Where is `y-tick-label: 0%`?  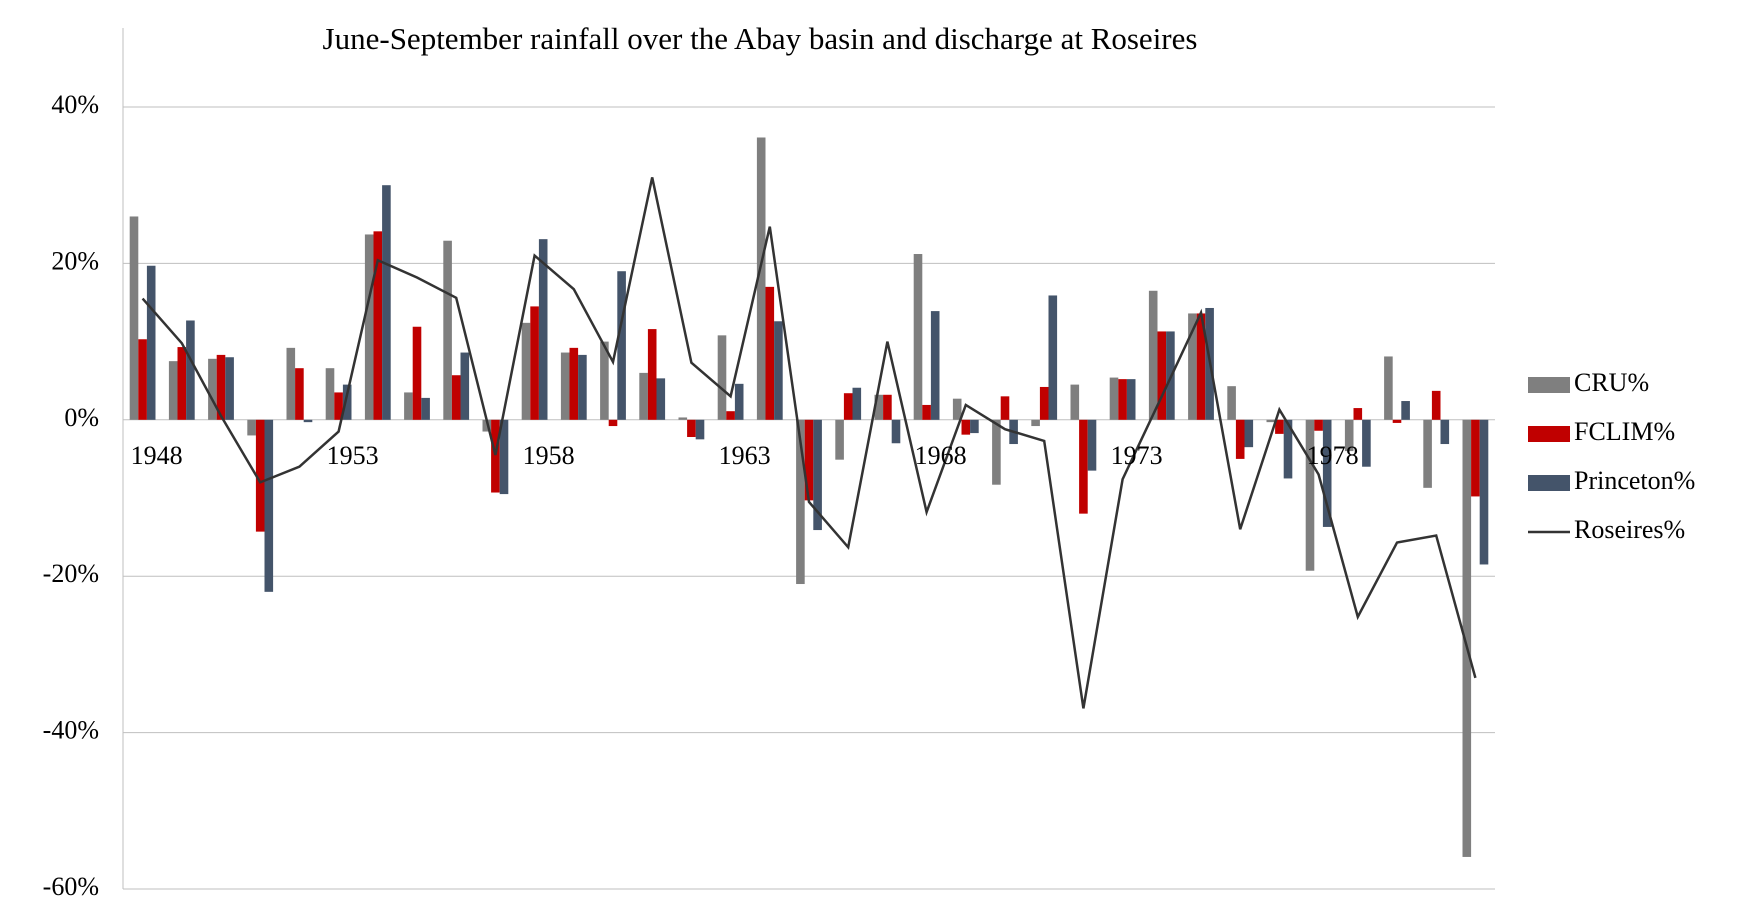 y-tick-label: 0% is located at coordinates (81, 417).